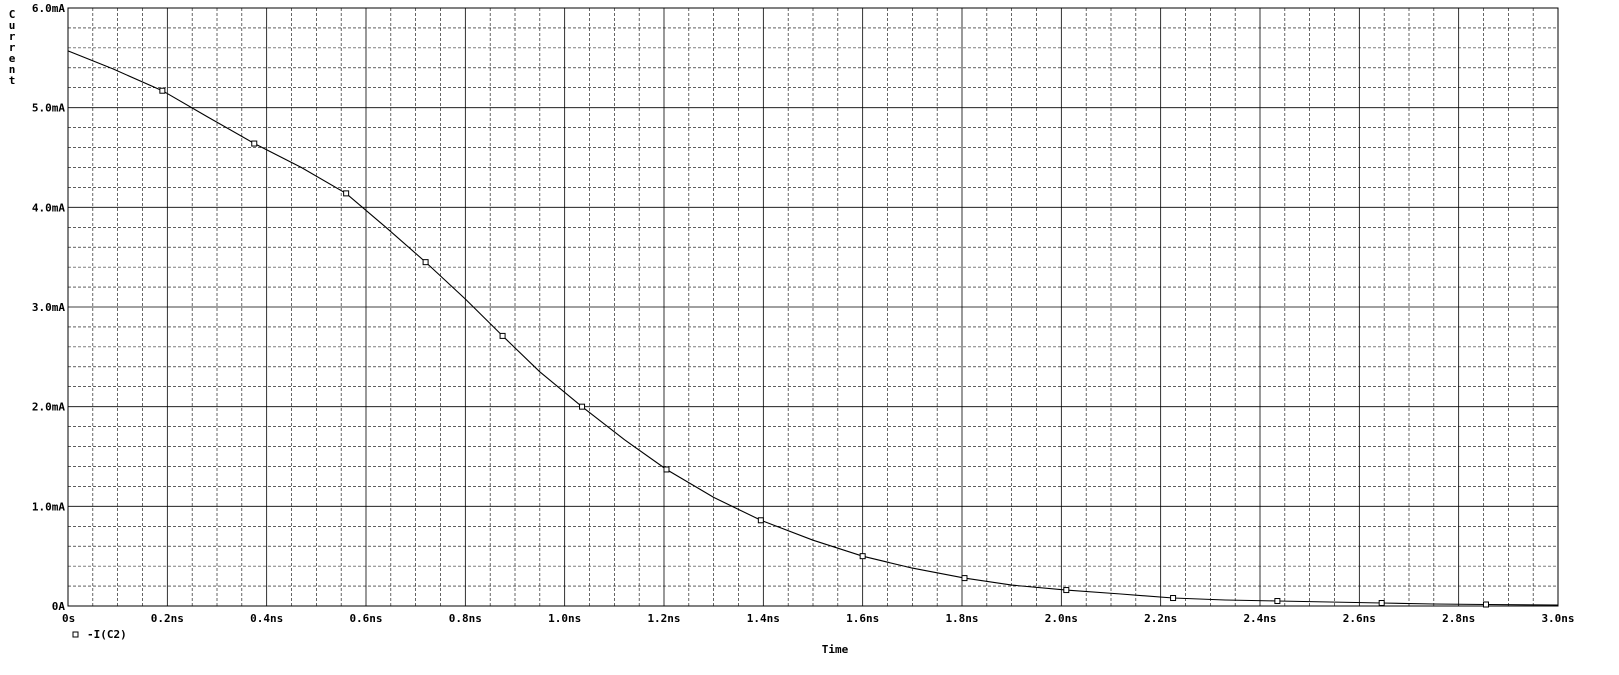 This screenshot has width=1619, height=675. I want to click on x-tick-label: 1.4ns, so click(763, 618).